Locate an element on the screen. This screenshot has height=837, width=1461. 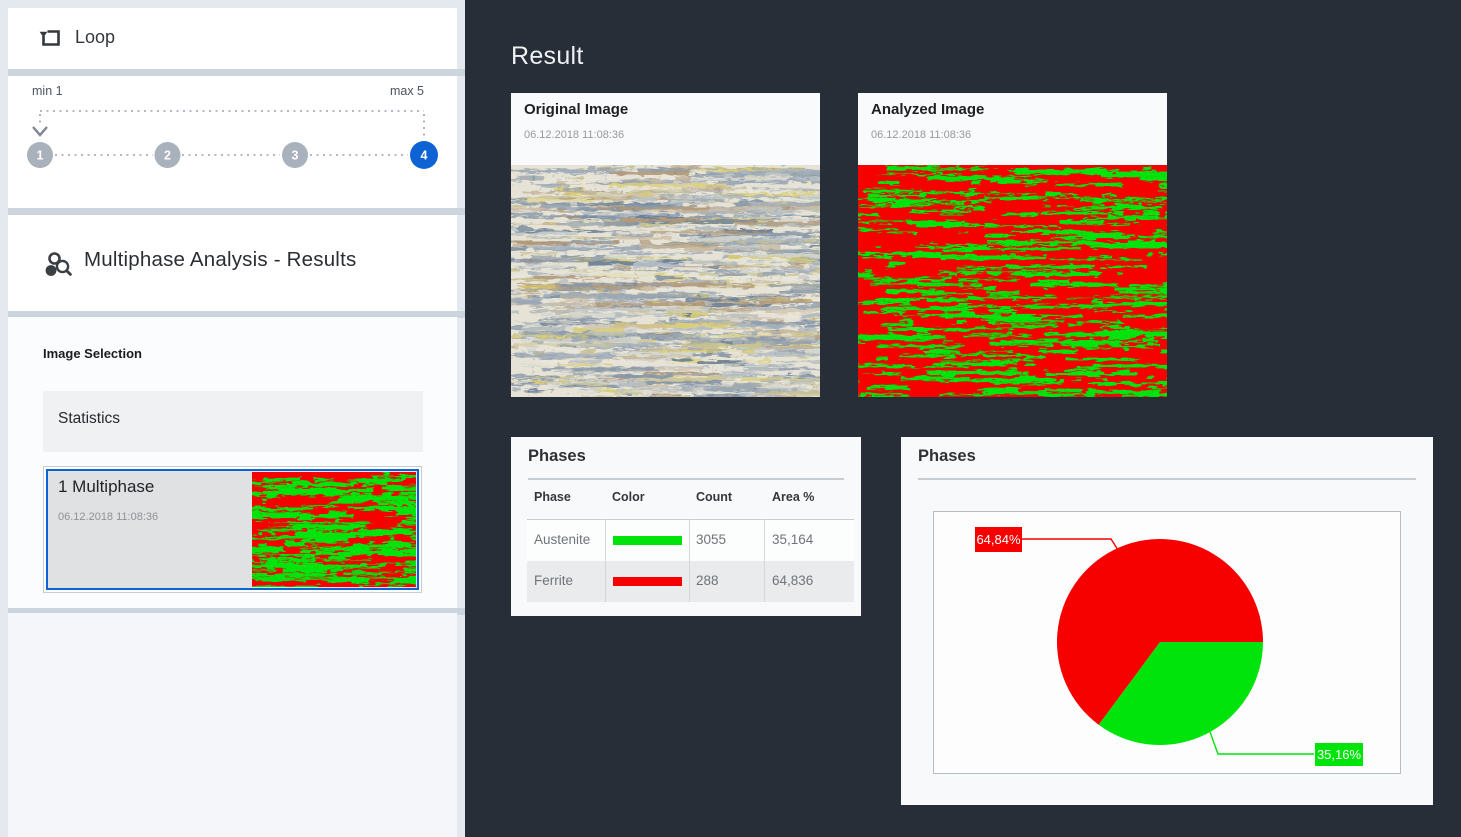
svg-text: 4 is located at coordinates (424, 156).